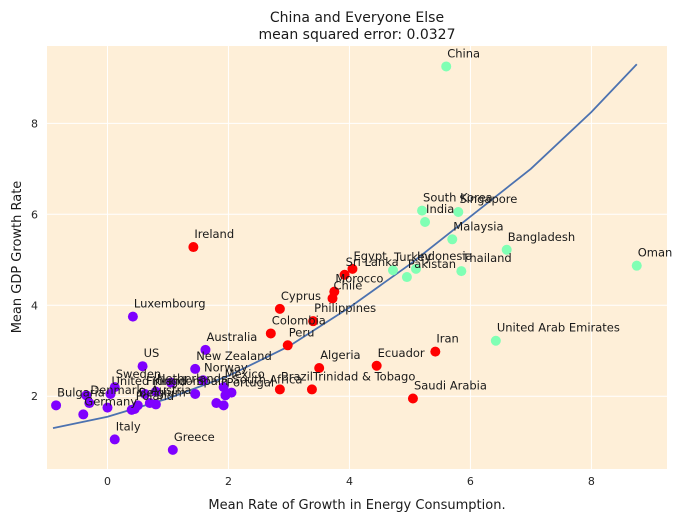 The height and width of the screenshot is (522, 686). I want to click on point-label: Ireland, so click(214, 234).